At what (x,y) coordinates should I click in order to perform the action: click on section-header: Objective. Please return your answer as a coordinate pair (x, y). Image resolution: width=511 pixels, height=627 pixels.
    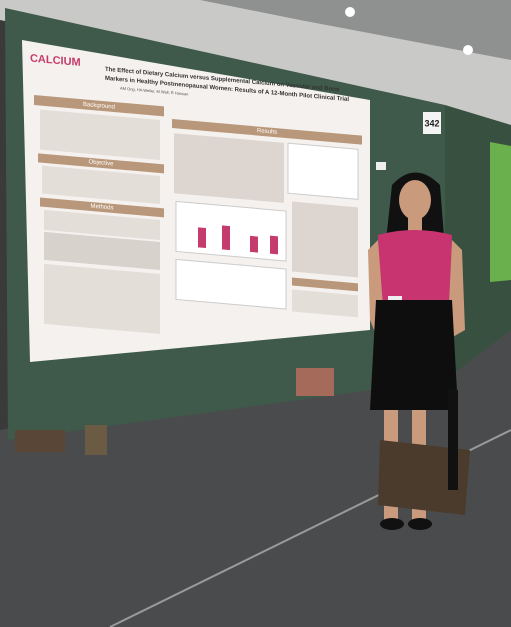
    Looking at the image, I should click on (102, 163).